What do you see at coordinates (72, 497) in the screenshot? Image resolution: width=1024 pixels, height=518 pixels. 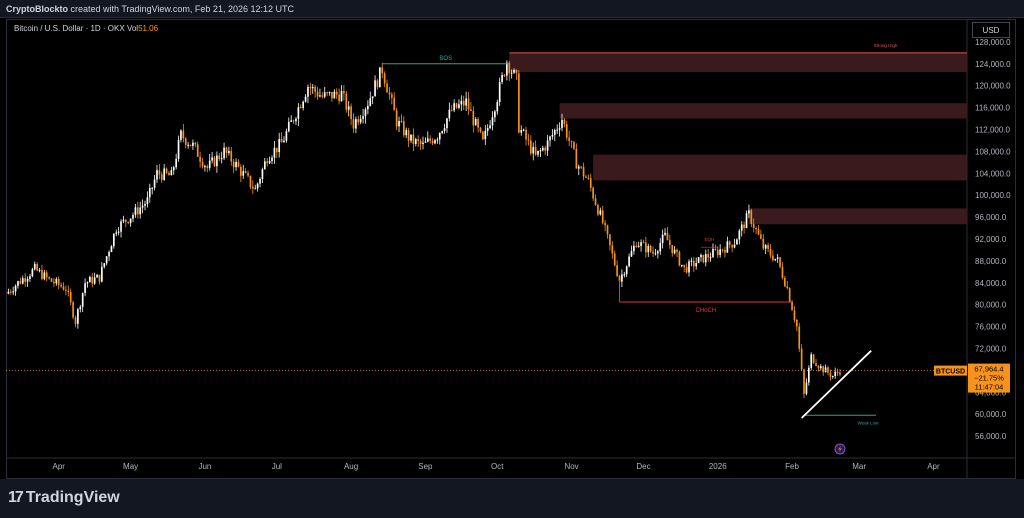 I see `brand-name: TradingView` at bounding box center [72, 497].